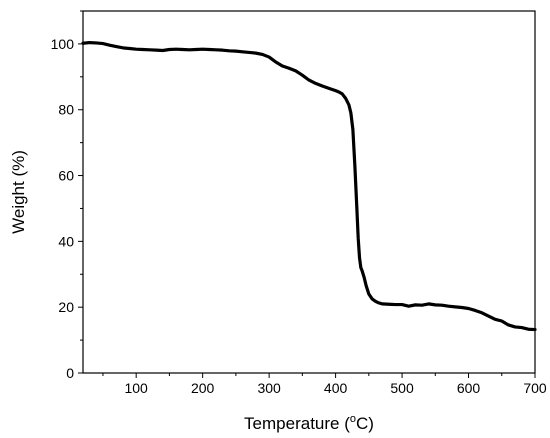 The height and width of the screenshot is (438, 550). What do you see at coordinates (66, 110) in the screenshot?
I see `y-tick-label: 80` at bounding box center [66, 110].